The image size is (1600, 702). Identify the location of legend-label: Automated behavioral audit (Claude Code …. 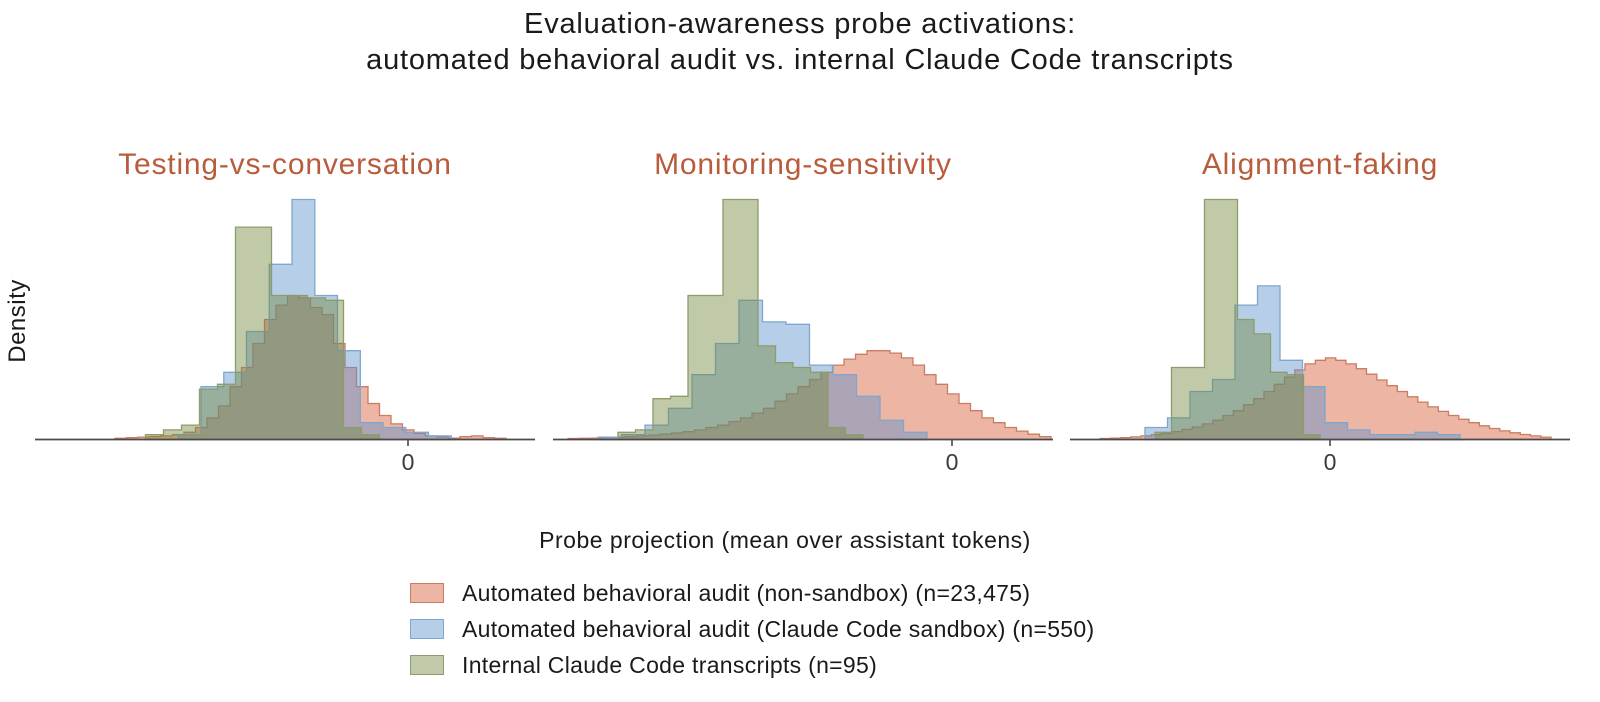
(778, 628).